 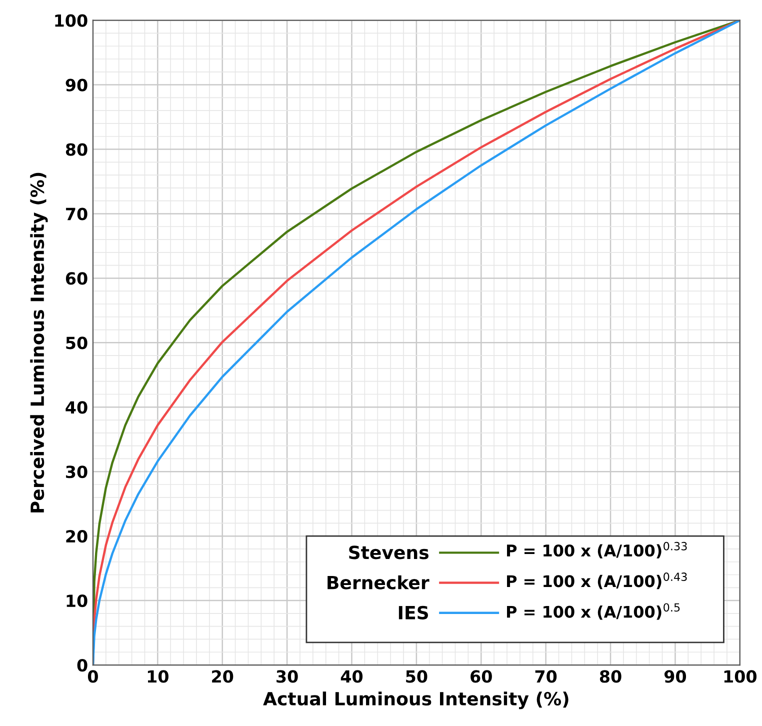 What do you see at coordinates (71, 20) in the screenshot?
I see `y-tick-label: 100` at bounding box center [71, 20].